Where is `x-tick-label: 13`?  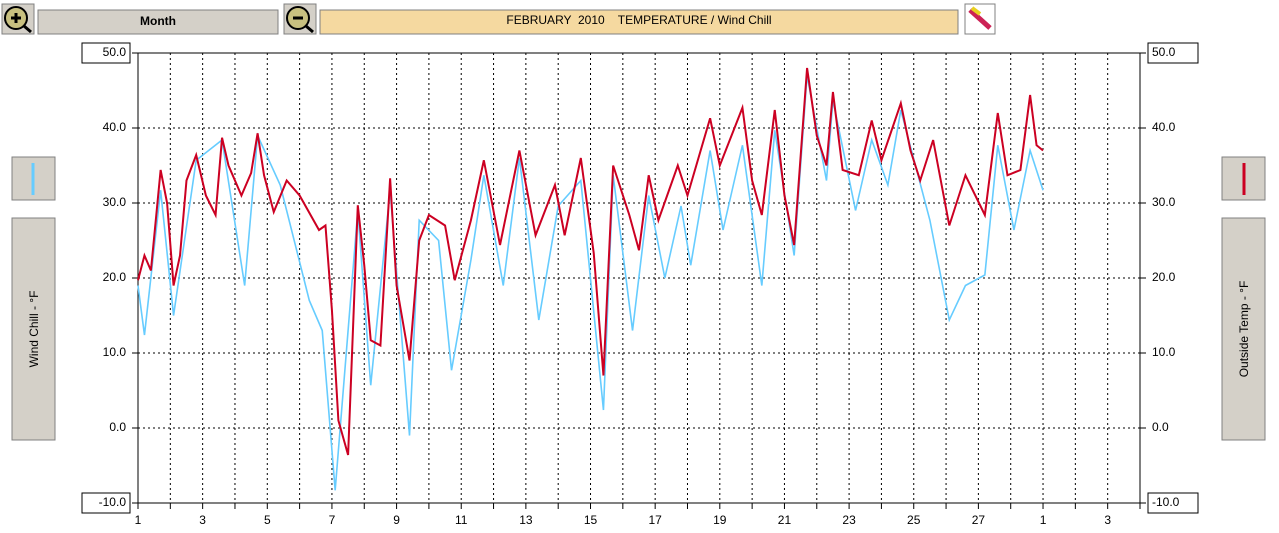 x-tick-label: 13 is located at coordinates (526, 520).